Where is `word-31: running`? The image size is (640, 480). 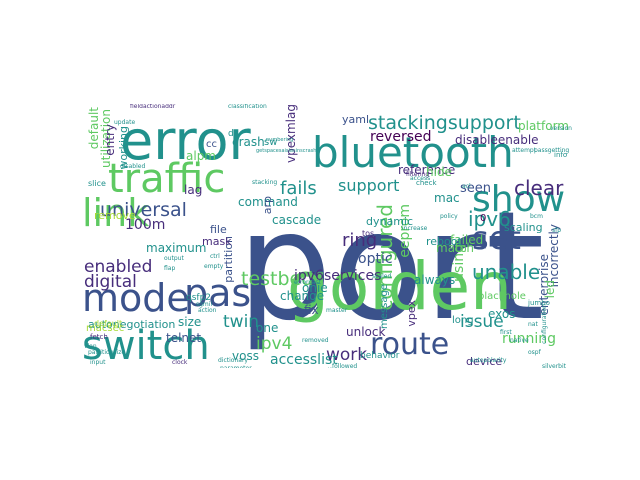 word-31: running is located at coordinates (529, 339).